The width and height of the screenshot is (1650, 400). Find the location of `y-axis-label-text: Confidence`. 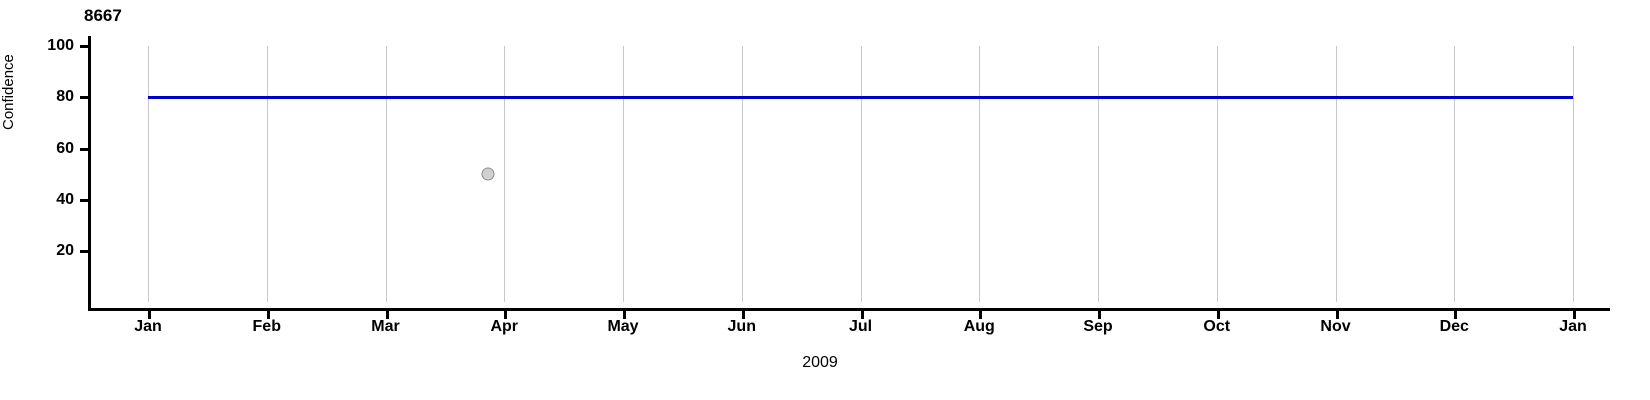

y-axis-label-text: Confidence is located at coordinates (8, 92).